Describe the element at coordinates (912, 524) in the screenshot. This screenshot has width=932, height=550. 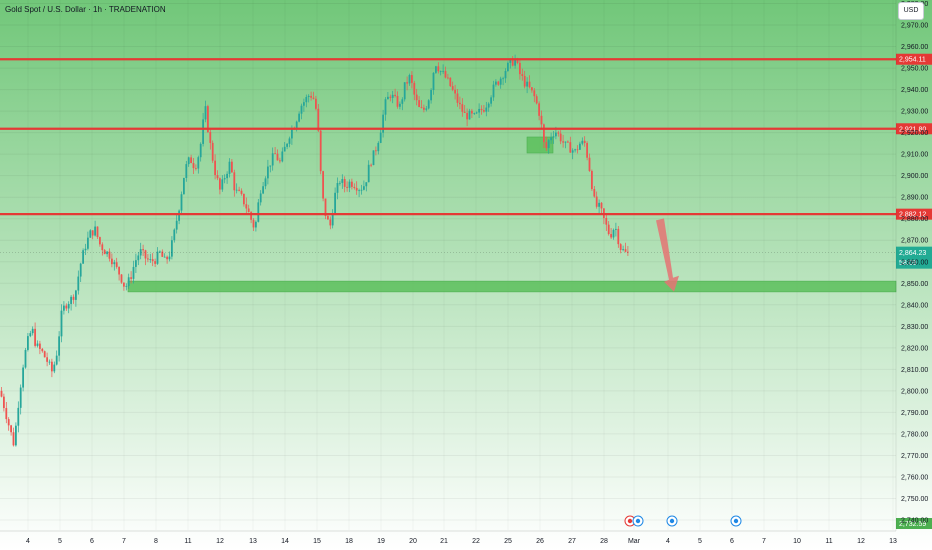
I see `bottom-price-label: 2,732.59` at that location.